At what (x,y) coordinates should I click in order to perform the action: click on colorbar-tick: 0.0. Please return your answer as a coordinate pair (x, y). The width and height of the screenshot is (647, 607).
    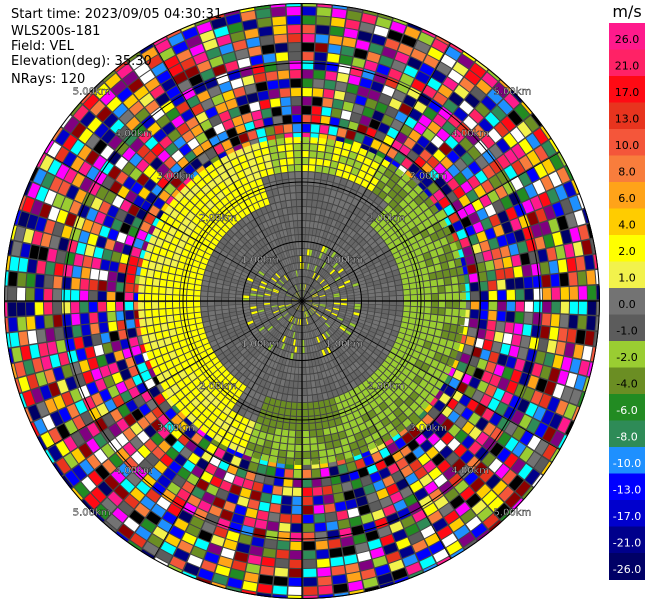
    Looking at the image, I should click on (627, 304).